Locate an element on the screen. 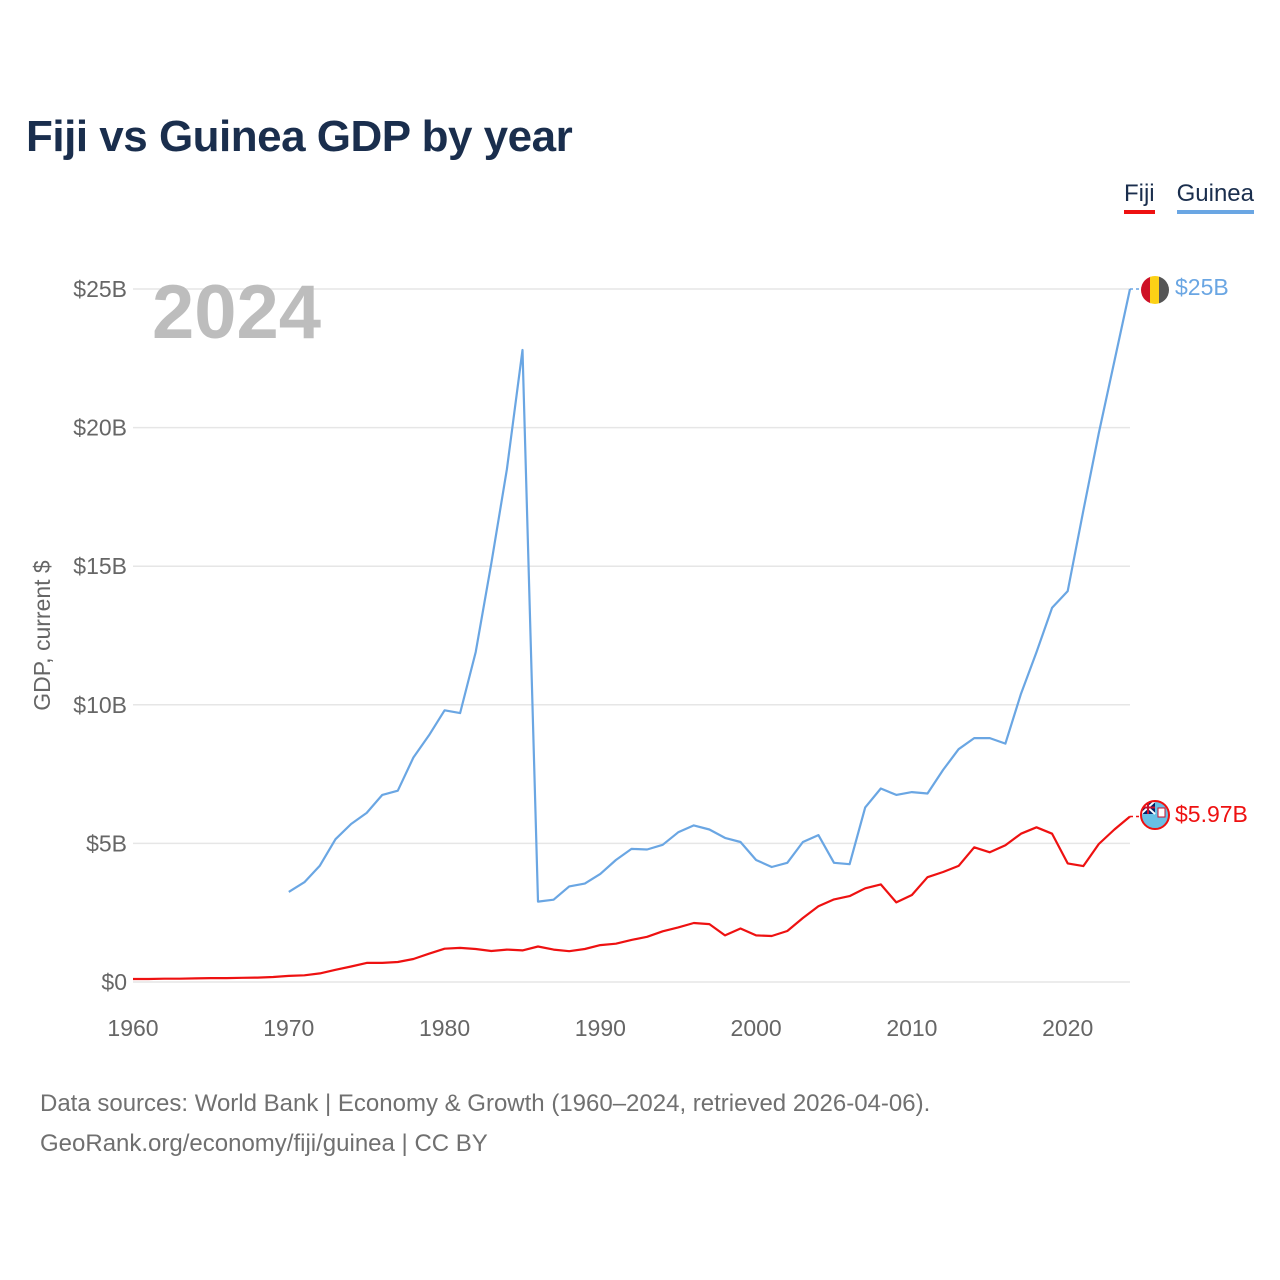 This screenshot has height=1280, width=1280. guinea-end-label: $25B is located at coordinates (1202, 287).